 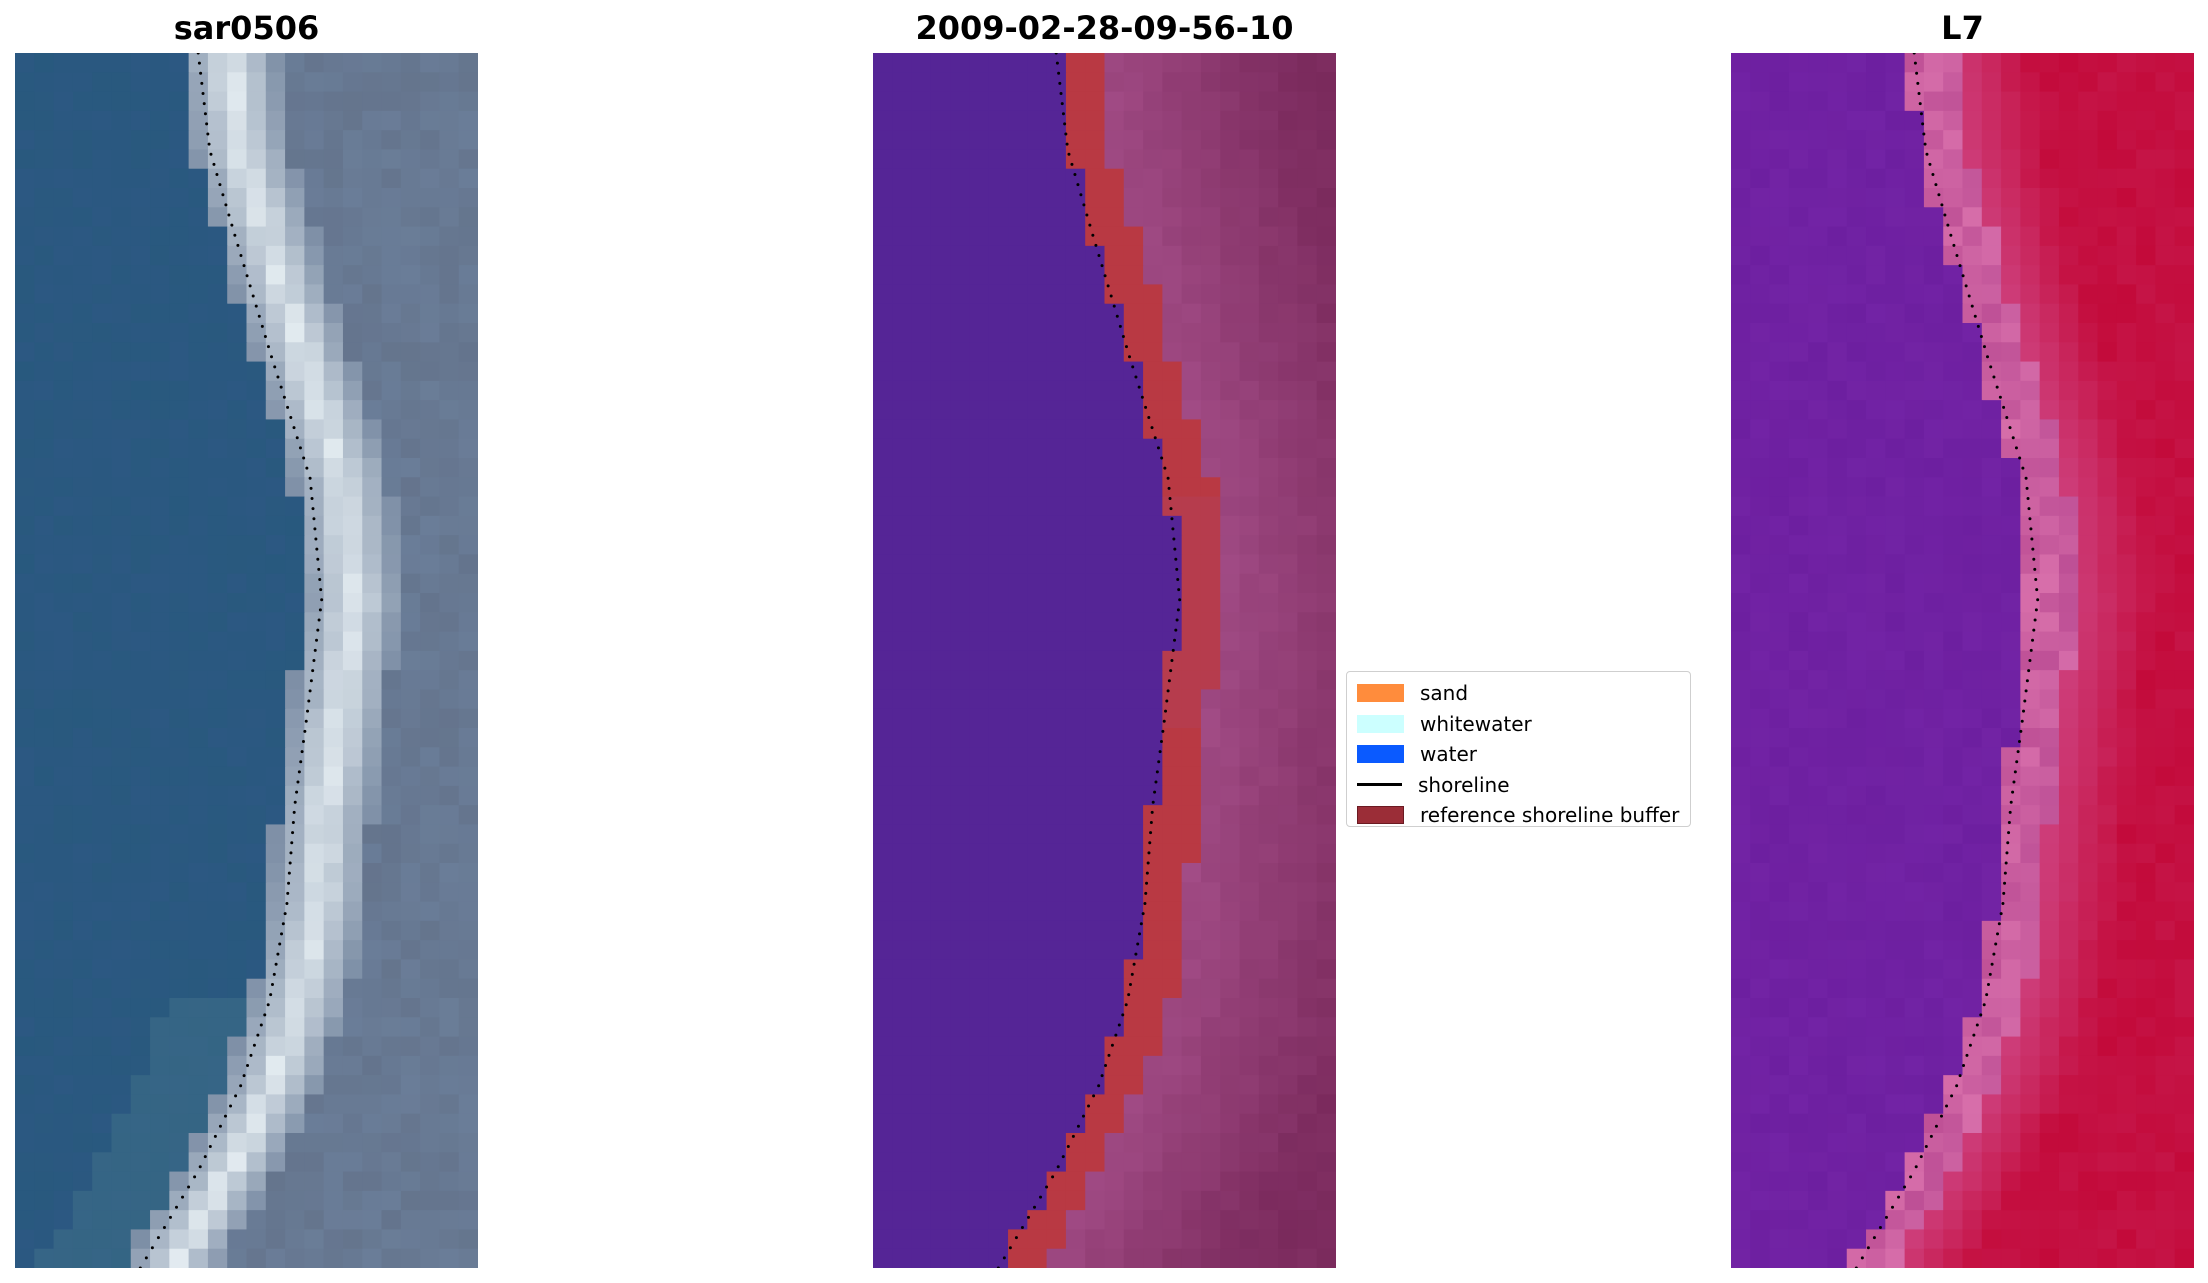 What do you see at coordinates (1380, 723) in the screenshot?
I see `whitewater-swatch` at bounding box center [1380, 723].